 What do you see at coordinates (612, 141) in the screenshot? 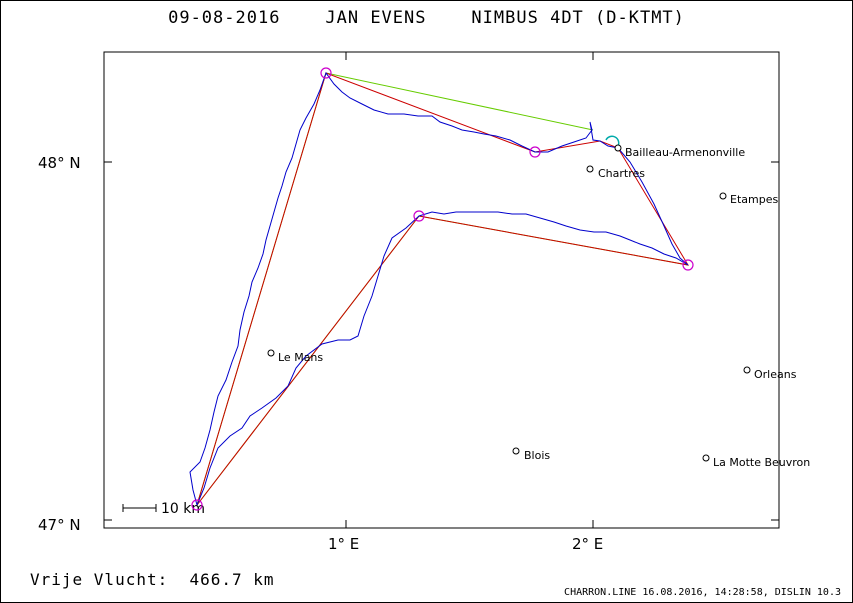
I see `start-marker` at bounding box center [612, 141].